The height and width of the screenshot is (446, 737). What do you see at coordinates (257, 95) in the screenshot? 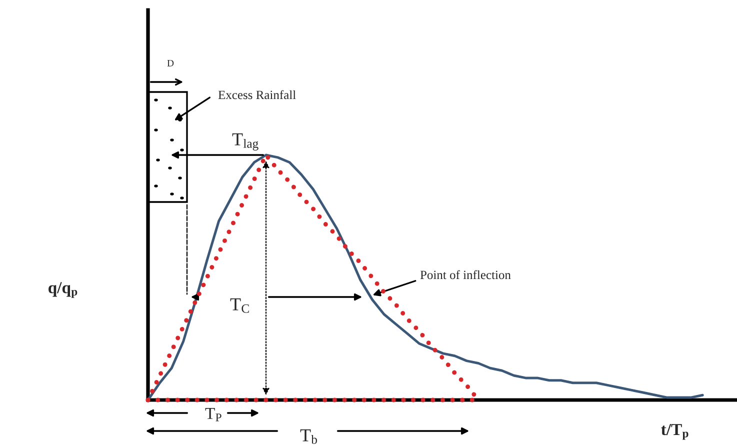
I see `text: Excess Rainfall` at bounding box center [257, 95].